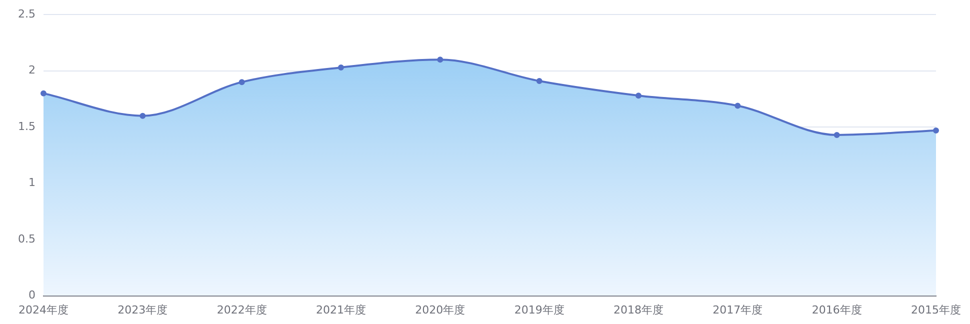  What do you see at coordinates (32, 295) in the screenshot?
I see `y-tick-label: 0` at bounding box center [32, 295].